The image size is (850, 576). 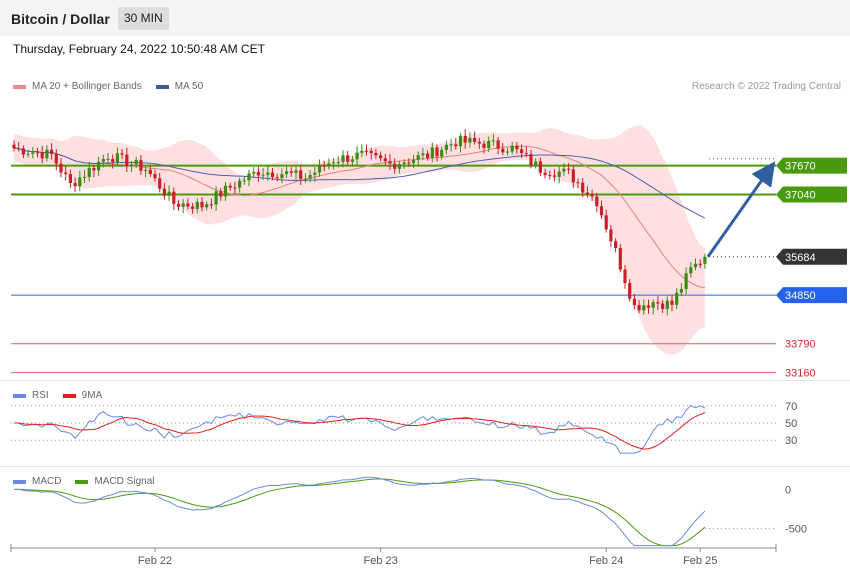 I want to click on x-tick-label: Feb 24, so click(x=606, y=561).